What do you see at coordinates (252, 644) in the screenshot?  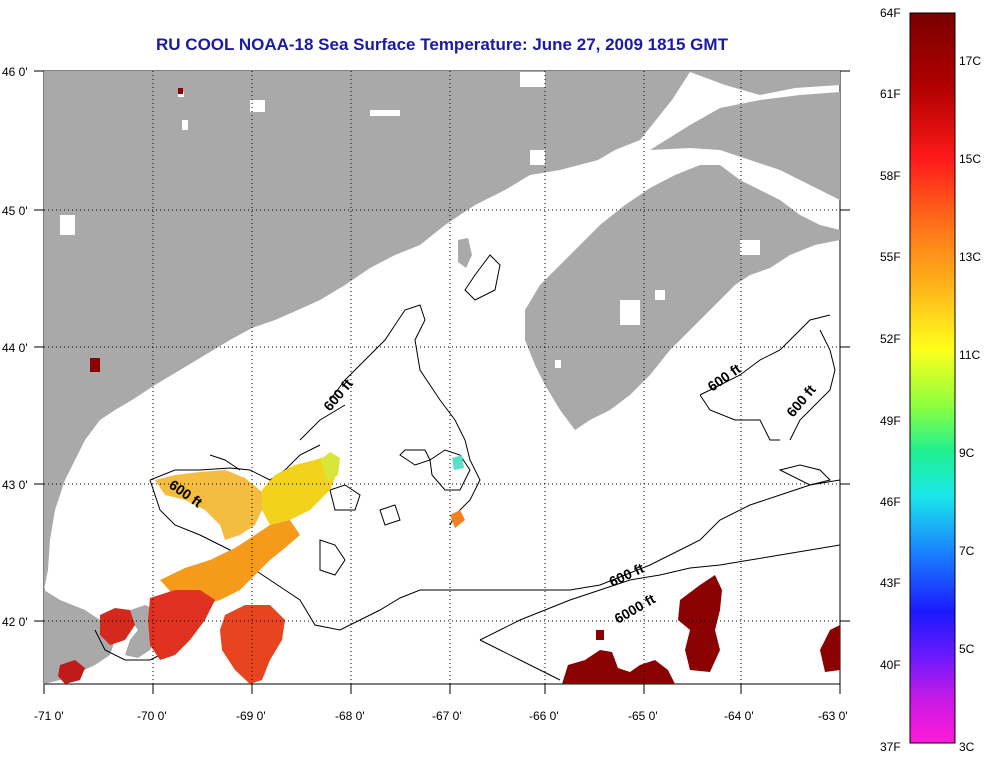 I see `sst-patch-red-east` at bounding box center [252, 644].